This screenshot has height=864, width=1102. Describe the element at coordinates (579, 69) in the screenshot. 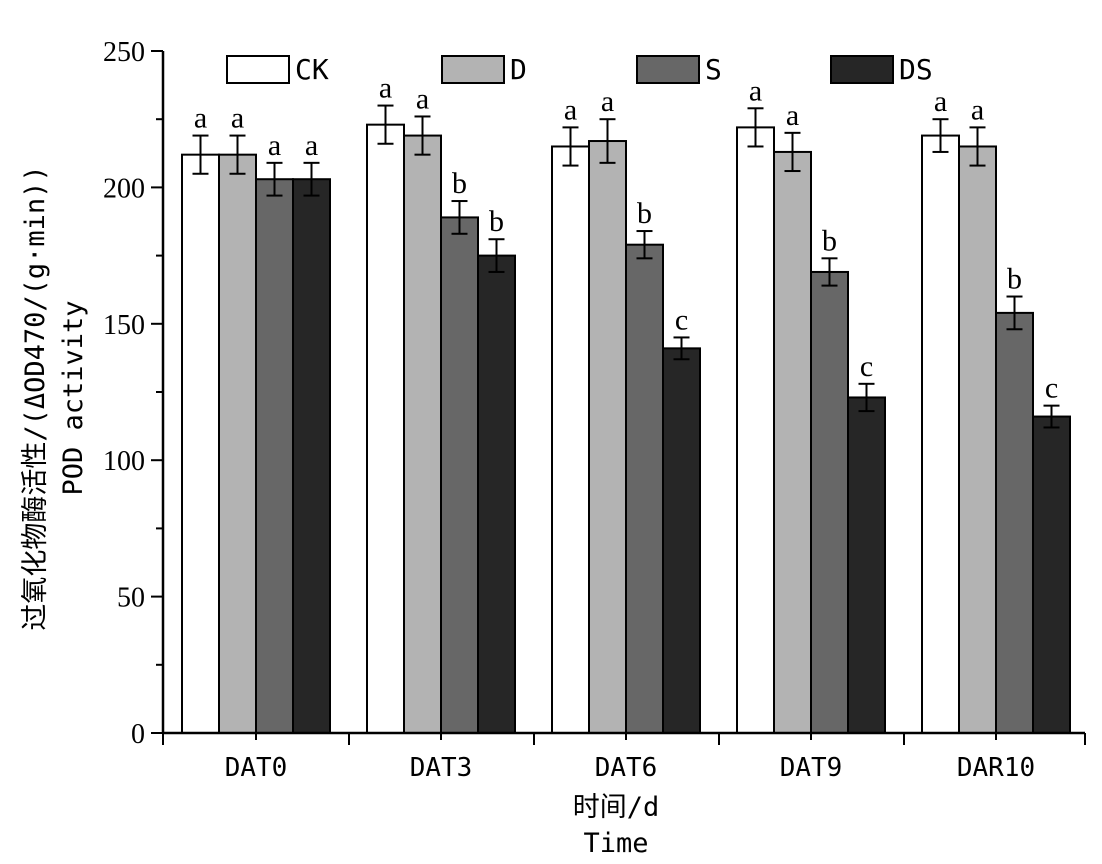

I see `legend: CK D S DS` at that location.